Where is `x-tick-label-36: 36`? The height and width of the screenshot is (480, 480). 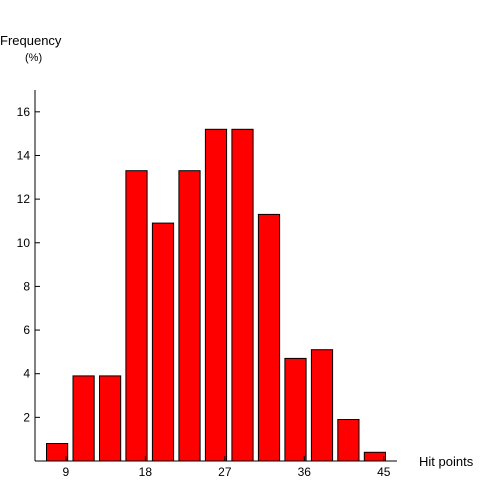
x-tick-label-36: 36 is located at coordinates (305, 472).